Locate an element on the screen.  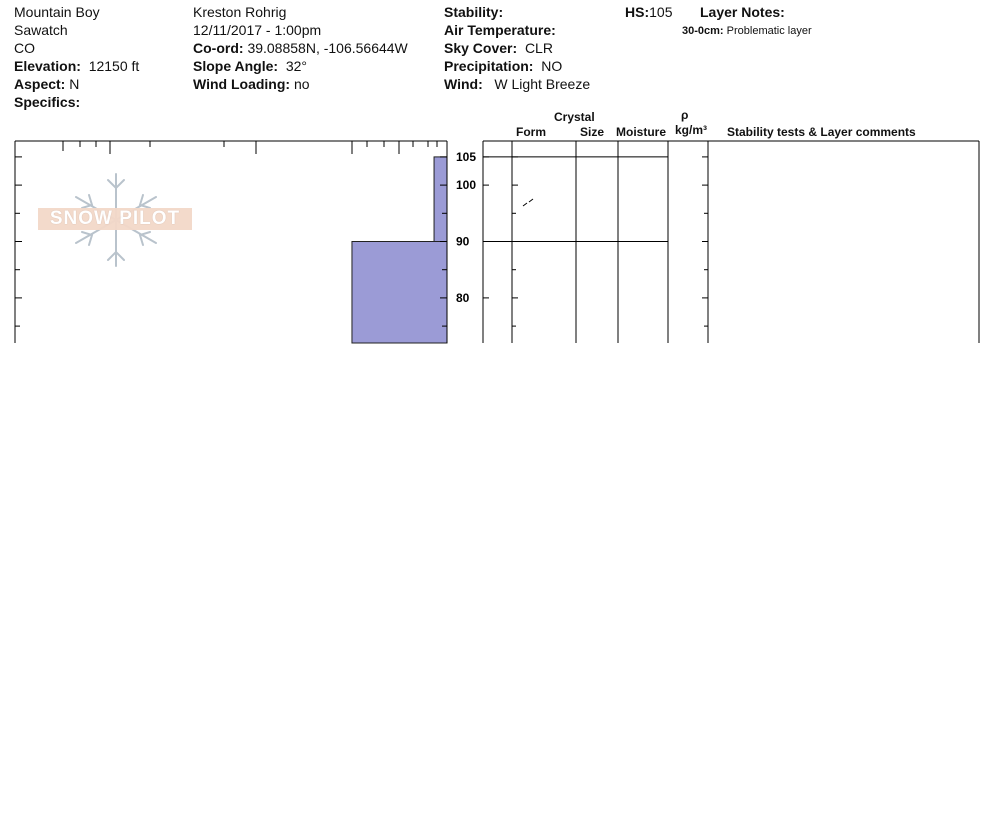
layer-notes-label: Layer Notes: is located at coordinates (742, 12).